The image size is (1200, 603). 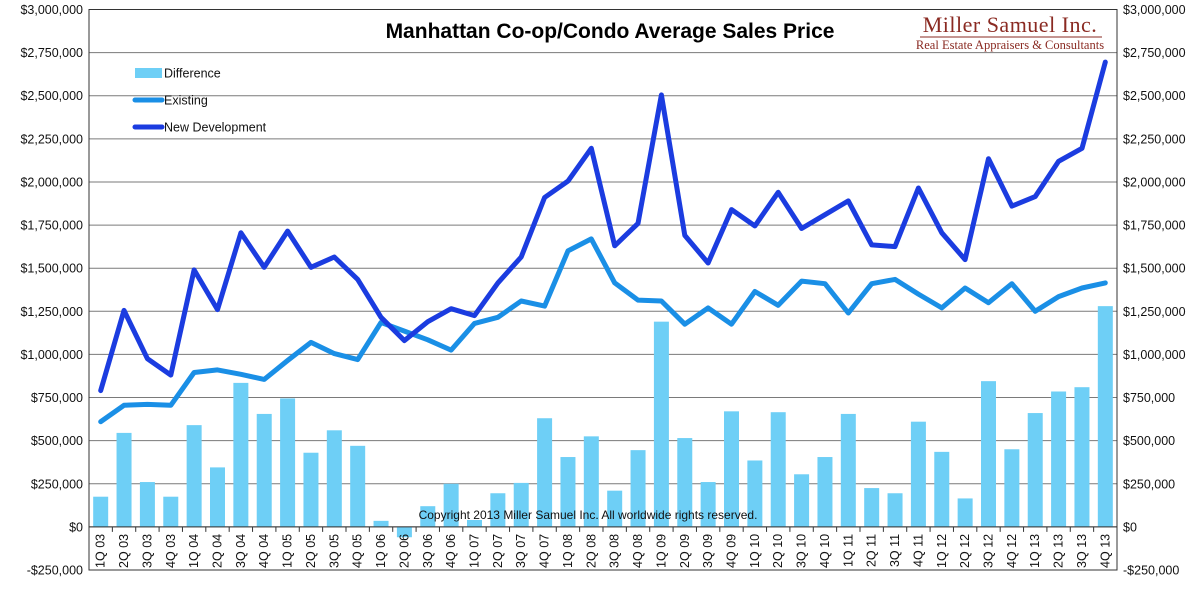 I want to click on legend: Difference Existing New Development, so click(x=199, y=101).